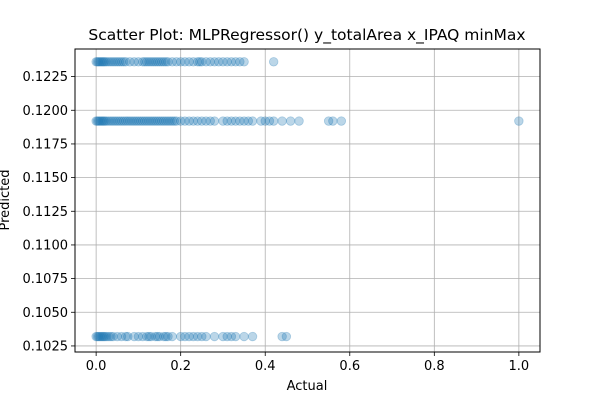 This screenshot has width=600, height=400. I want to click on y-tick-label: 0.1175, so click(46, 144).